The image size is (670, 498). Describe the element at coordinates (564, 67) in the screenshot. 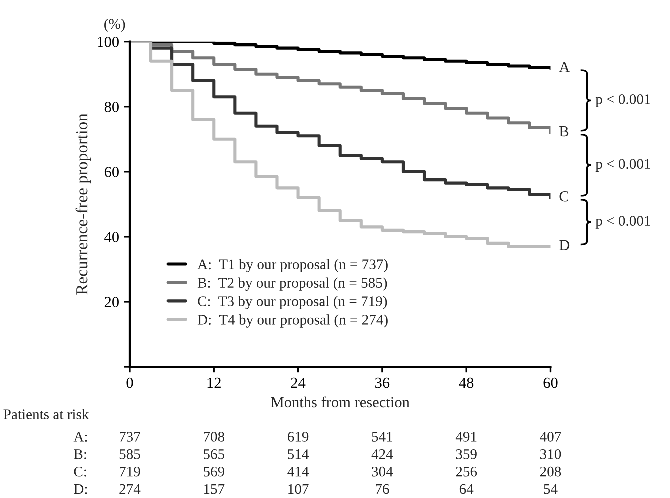

I see `text: A` at that location.